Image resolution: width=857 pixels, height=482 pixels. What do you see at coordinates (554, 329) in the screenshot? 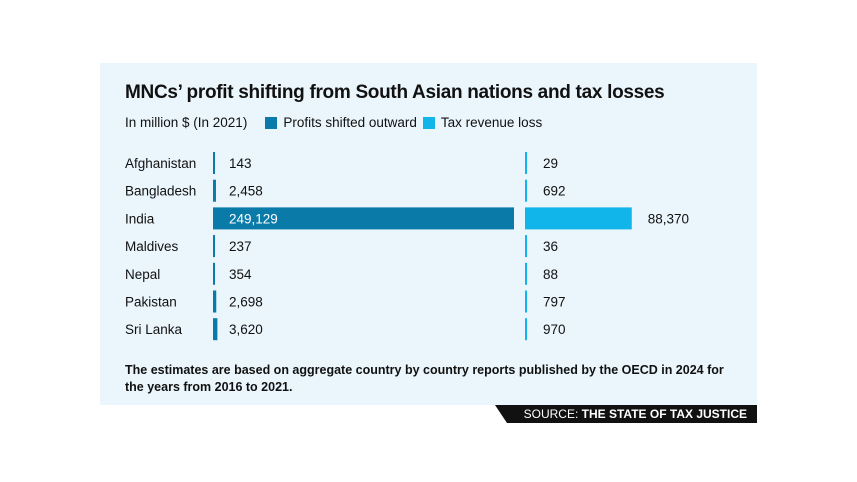
I see `tax-loss-value: 970` at bounding box center [554, 329].